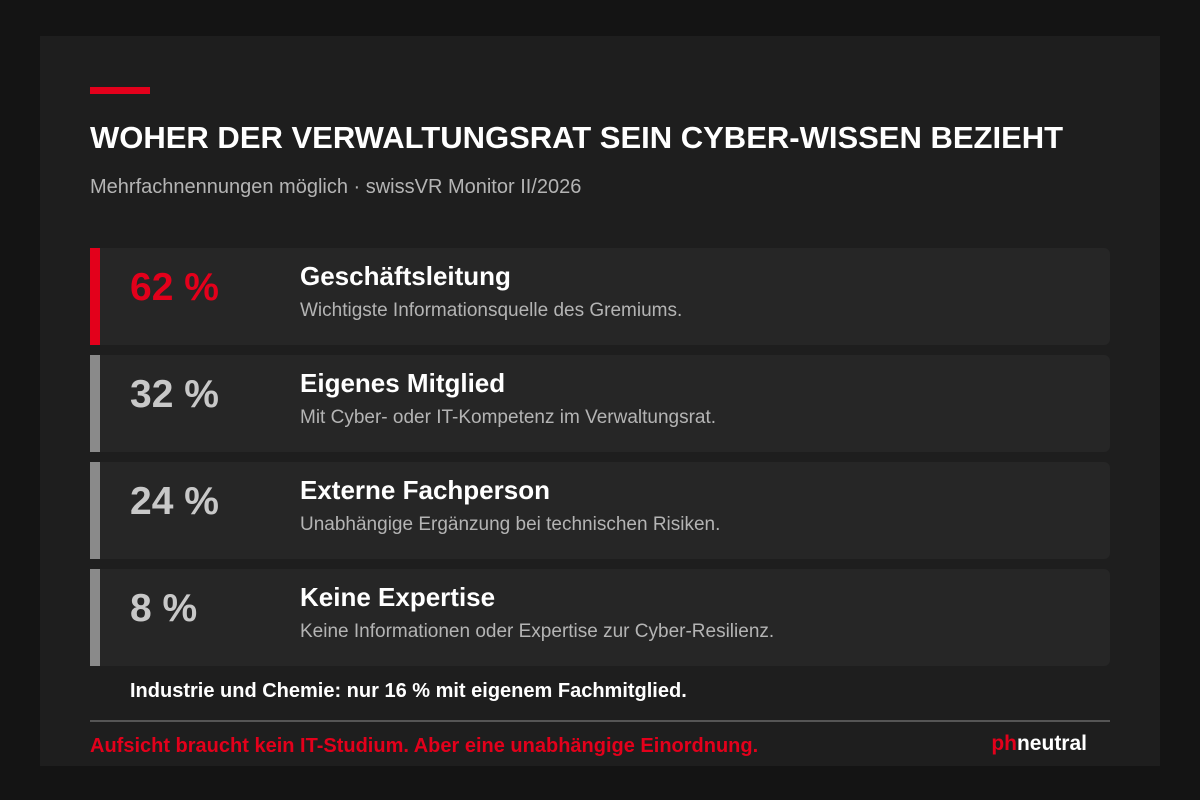  I want to click on item-value: 32 %, so click(174, 394).